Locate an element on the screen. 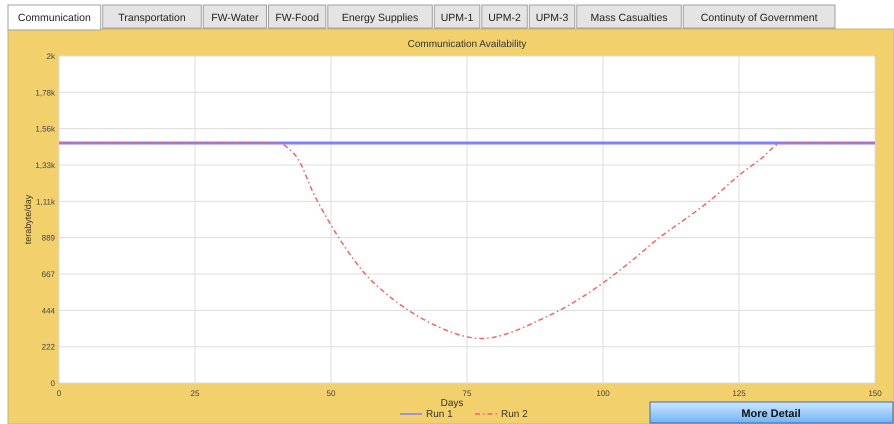 This screenshot has height=424, width=894. x-tick-label: 100 is located at coordinates (603, 393).